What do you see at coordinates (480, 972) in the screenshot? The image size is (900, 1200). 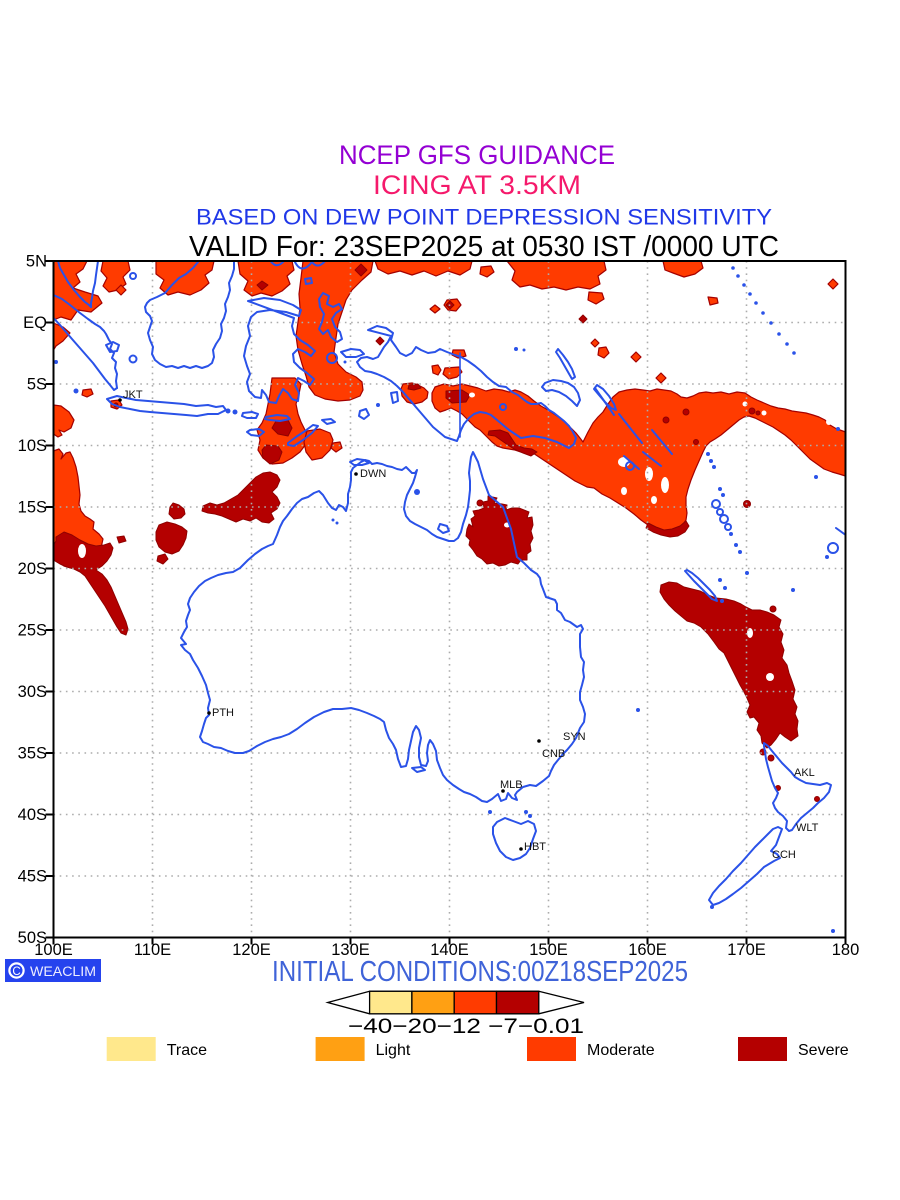 I see `svg-text:INITIAL CONDITIONS:00Z18SEP202: INITIAL CONDITIONS:00Z18SEP2025` at bounding box center [480, 972].